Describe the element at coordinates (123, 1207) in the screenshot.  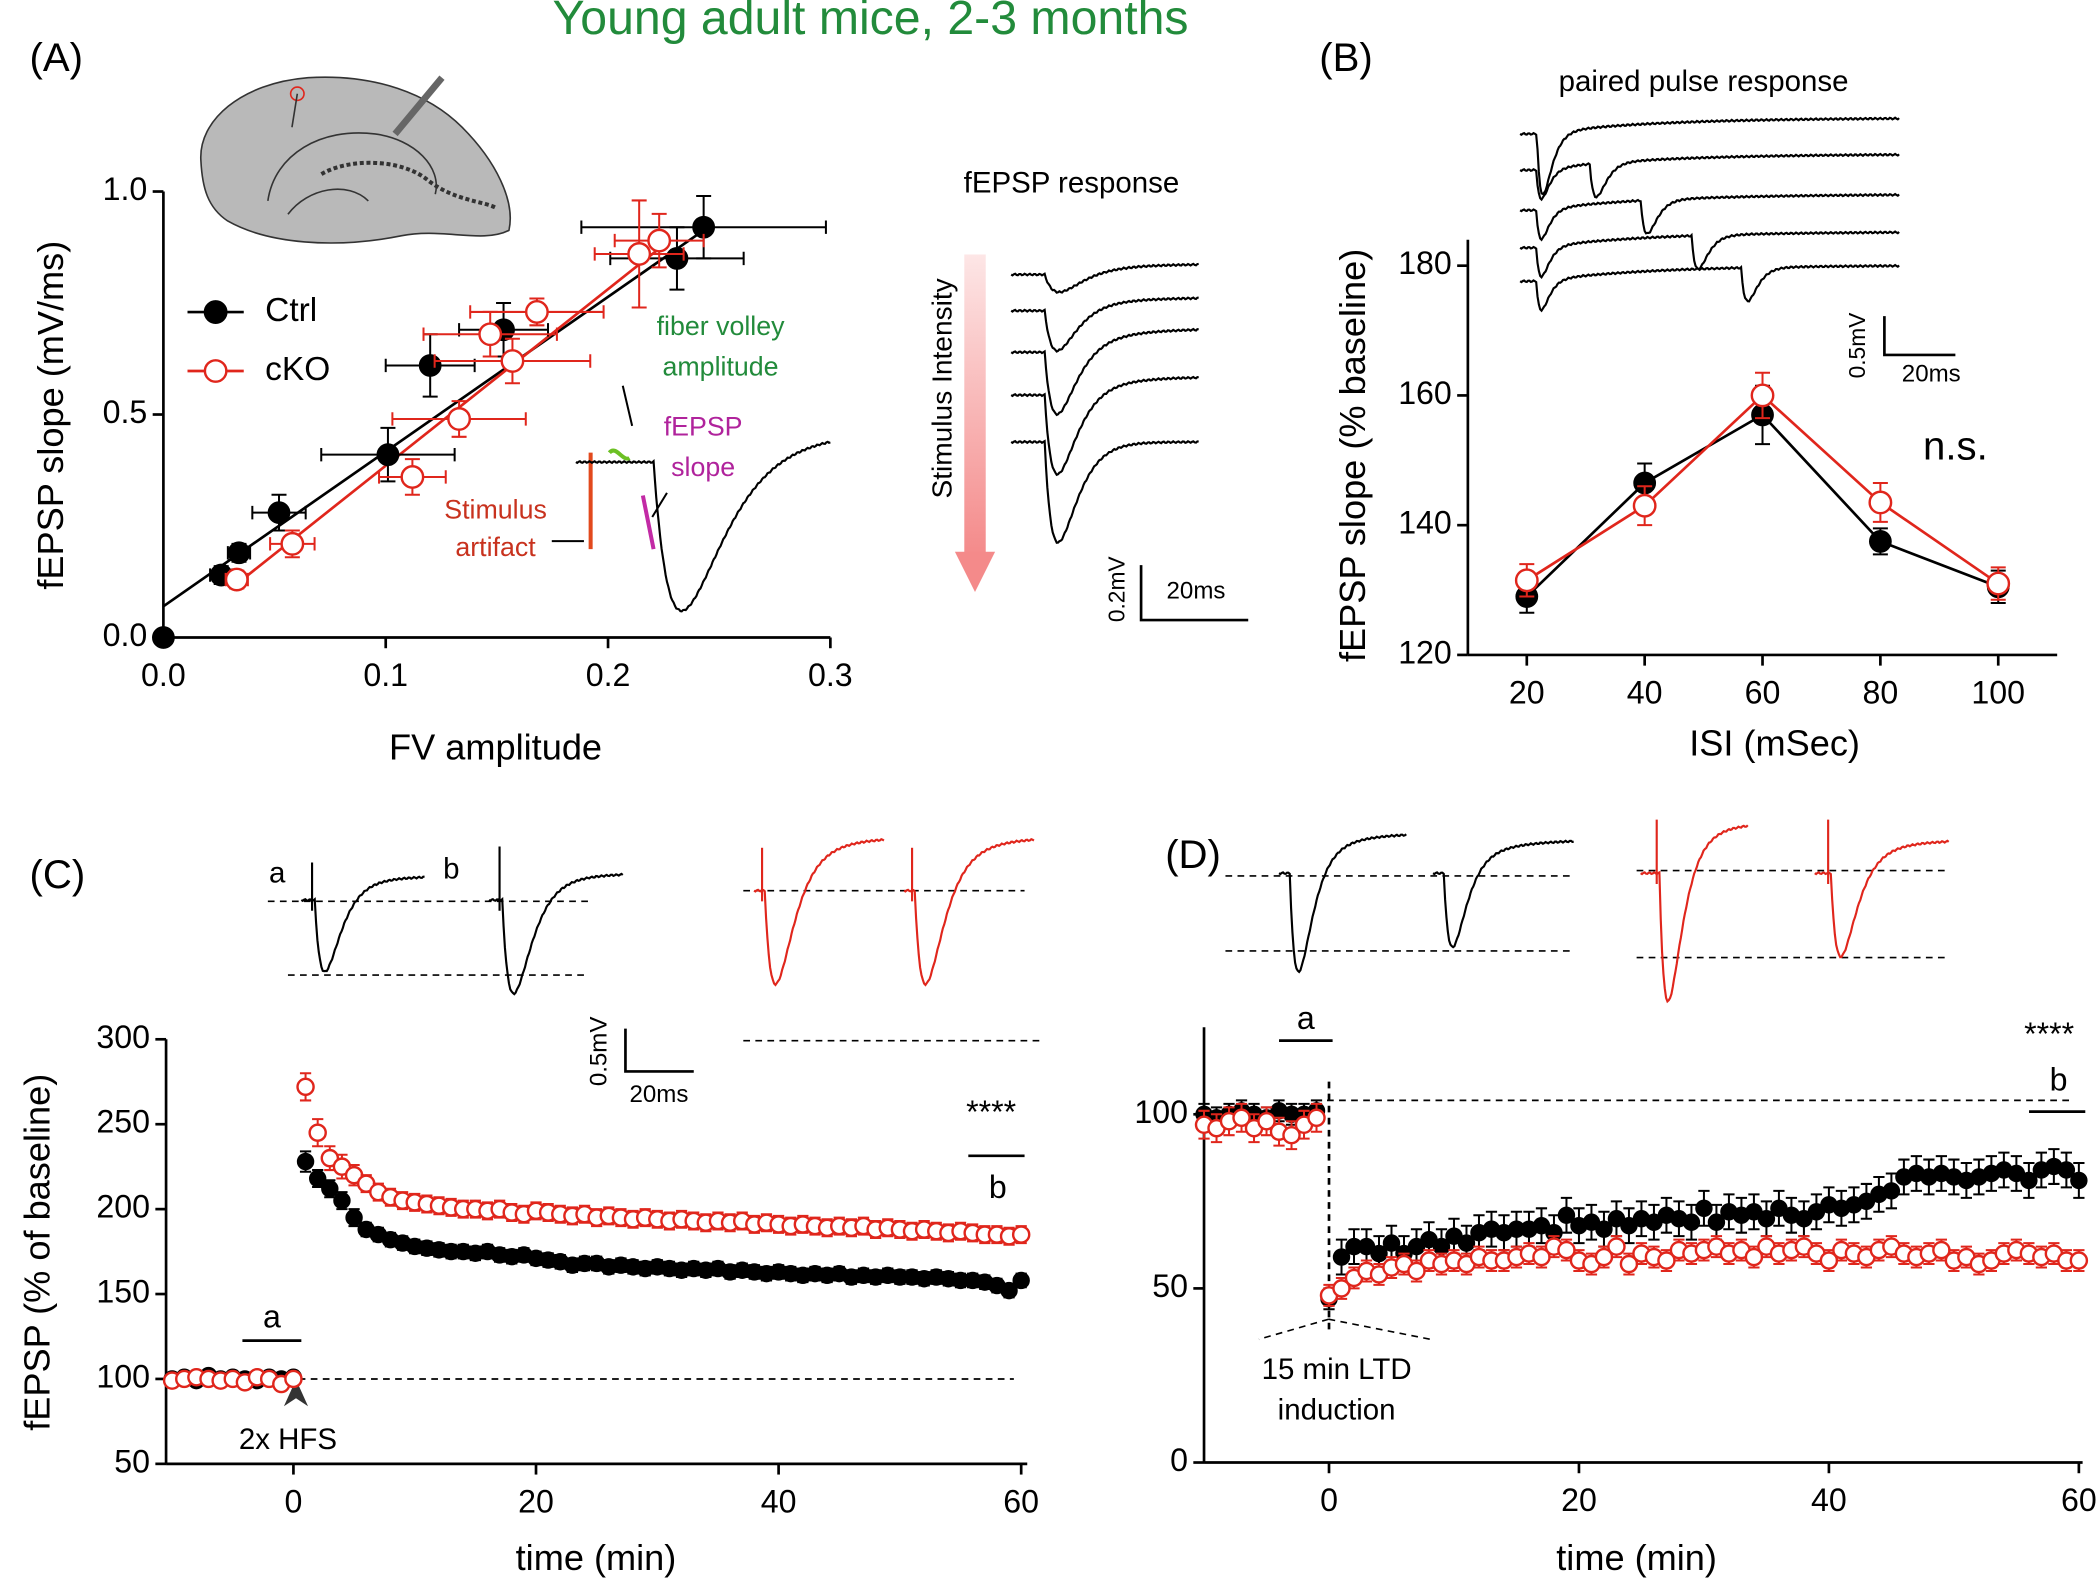
I see `y-tick-label: 200` at that location.